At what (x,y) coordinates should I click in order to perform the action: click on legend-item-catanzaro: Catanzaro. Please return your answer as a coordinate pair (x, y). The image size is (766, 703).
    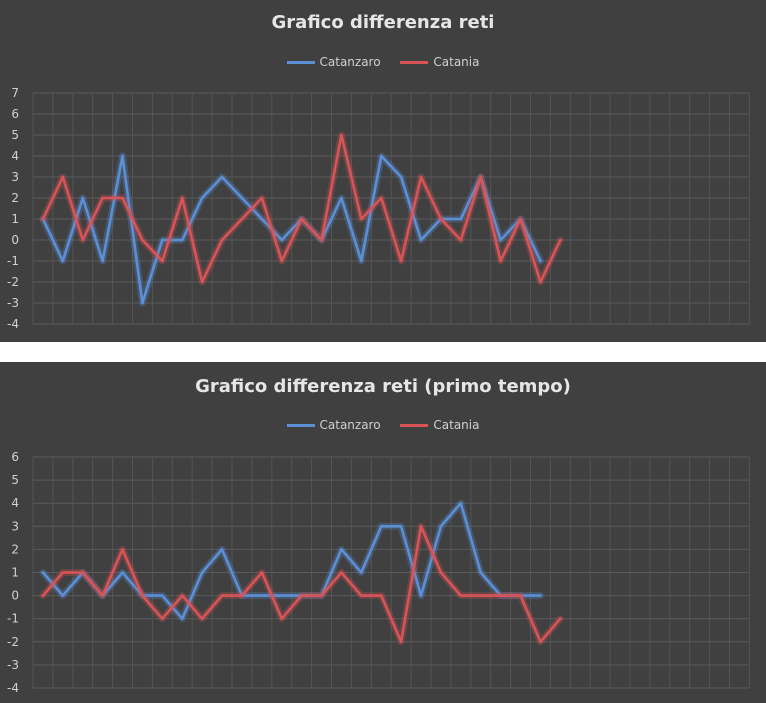
    Looking at the image, I should click on (333, 425).